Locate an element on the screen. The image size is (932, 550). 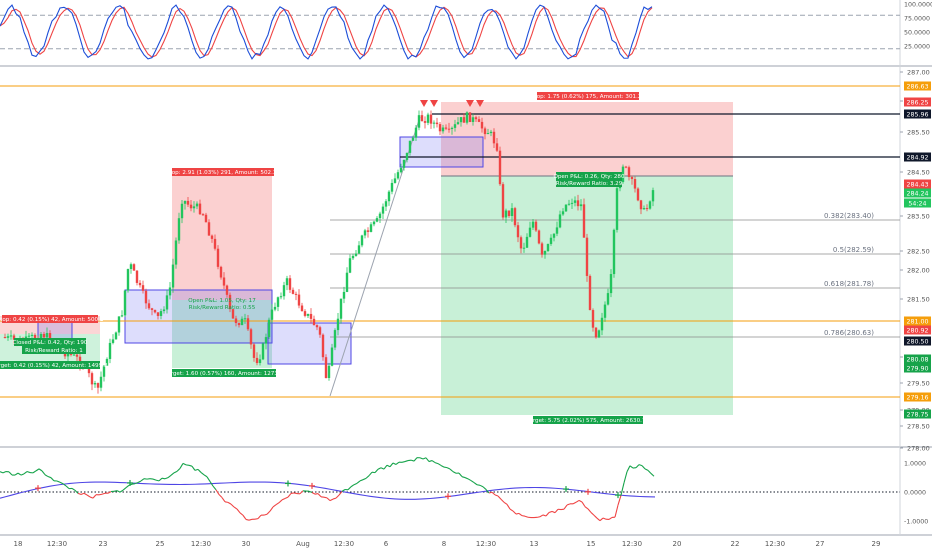
time-tick-label: 12:30 is located at coordinates (632, 544).